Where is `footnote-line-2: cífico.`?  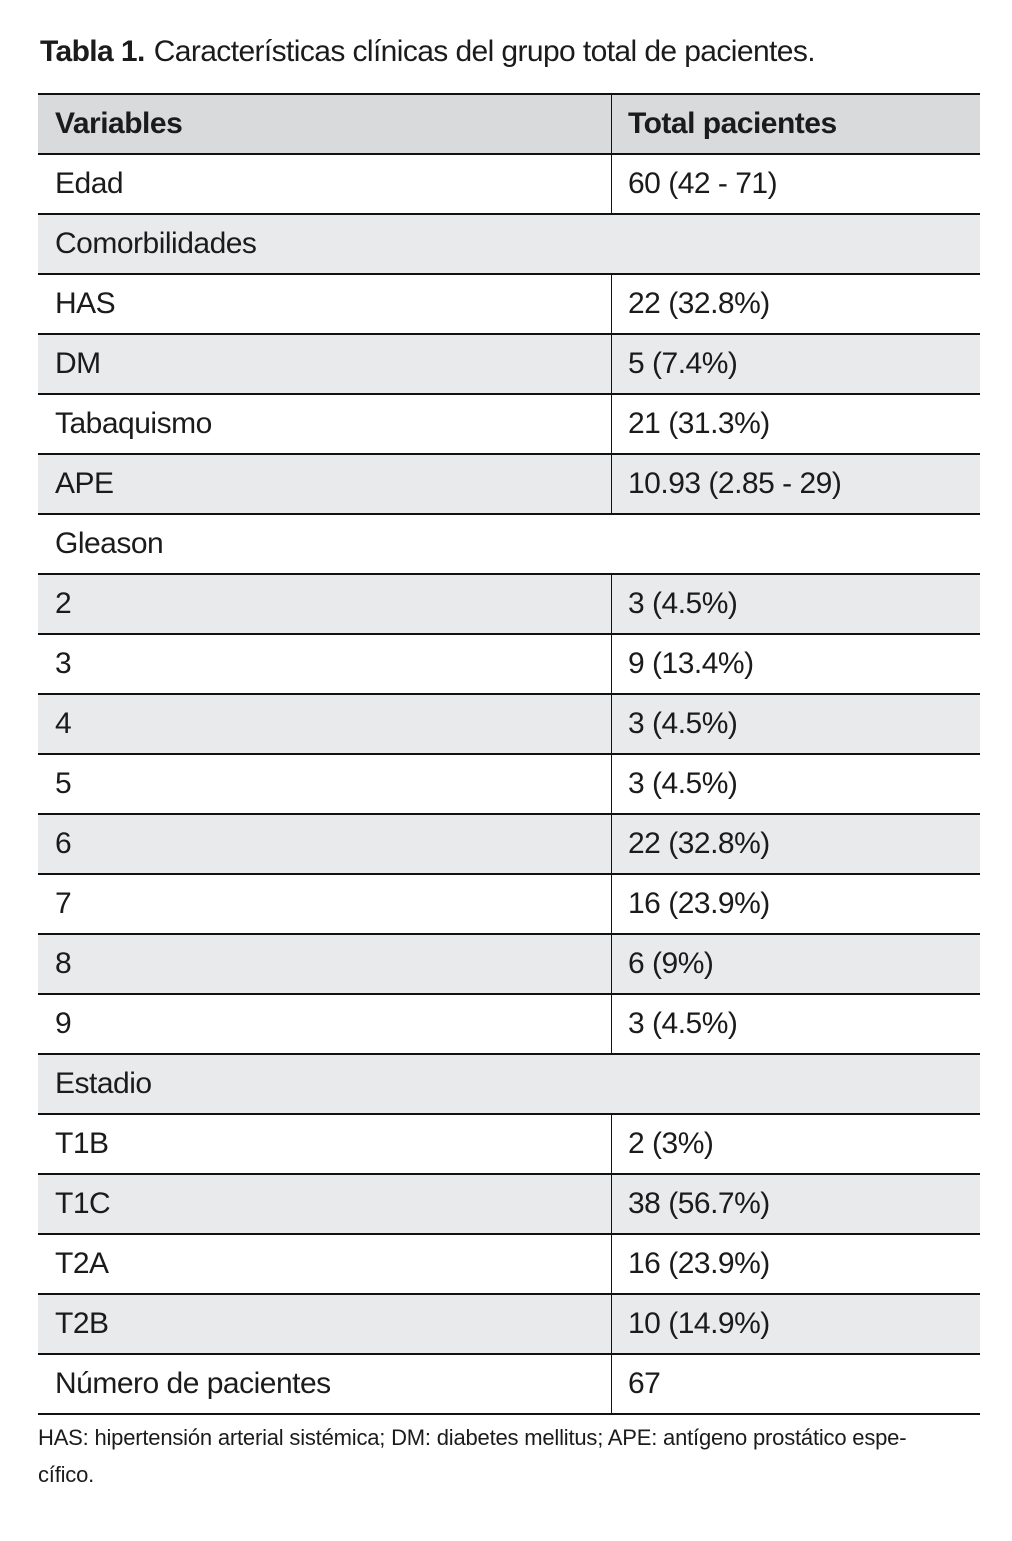 footnote-line-2: cífico. is located at coordinates (66, 1474).